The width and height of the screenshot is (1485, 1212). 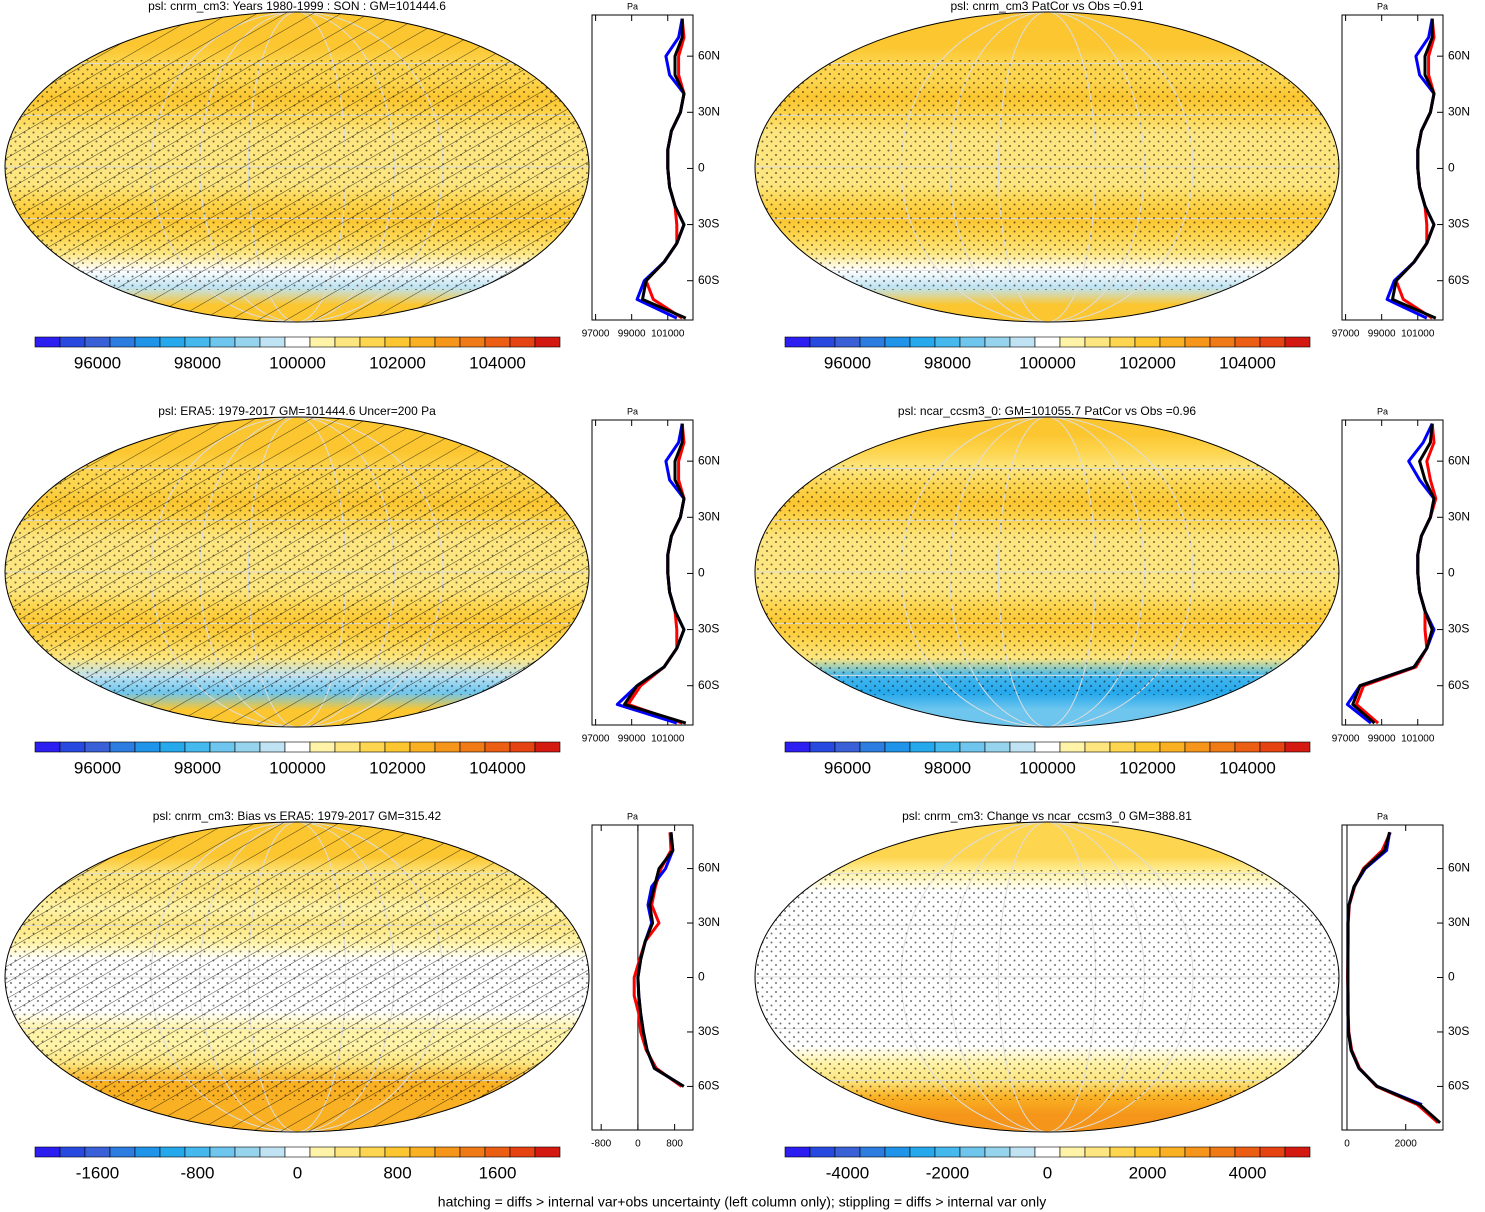 What do you see at coordinates (97, 1172) in the screenshot?
I see `colorbar-label: -1600` at bounding box center [97, 1172].